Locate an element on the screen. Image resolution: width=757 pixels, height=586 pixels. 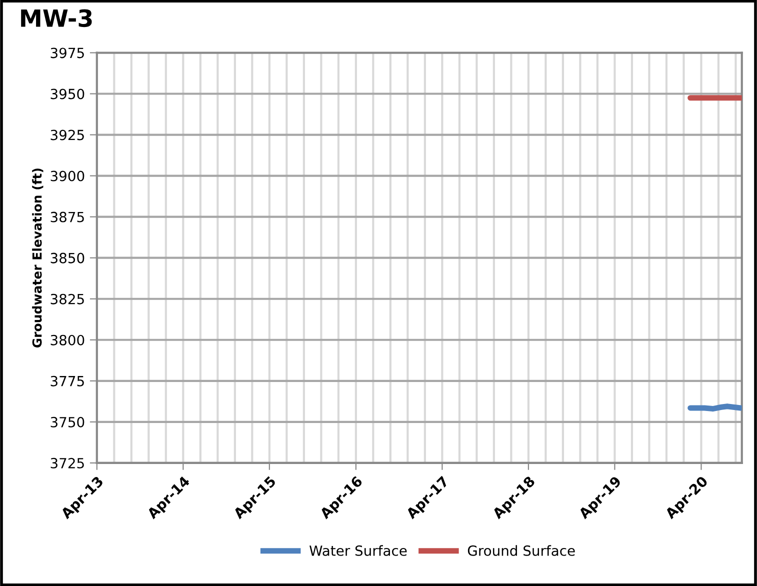
y-axis-title: Groudwater Elevation (ft) is located at coordinates (38, 258).